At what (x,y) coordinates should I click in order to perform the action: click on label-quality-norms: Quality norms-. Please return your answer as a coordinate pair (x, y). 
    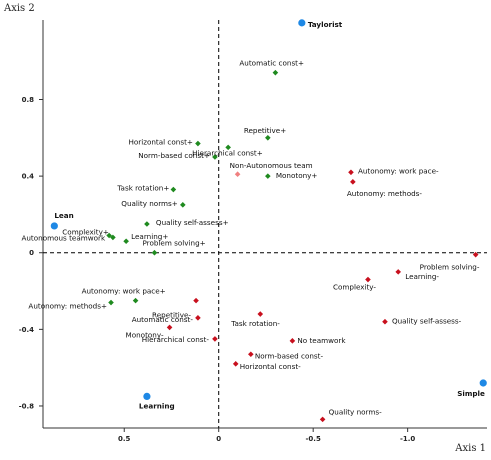
    Looking at the image, I should click on (355, 411).